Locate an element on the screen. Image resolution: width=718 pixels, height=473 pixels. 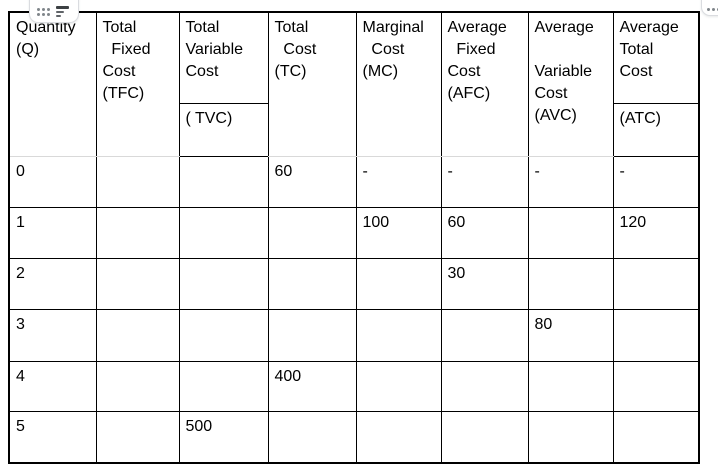
cell-tfc-r2 is located at coordinates (137, 283).